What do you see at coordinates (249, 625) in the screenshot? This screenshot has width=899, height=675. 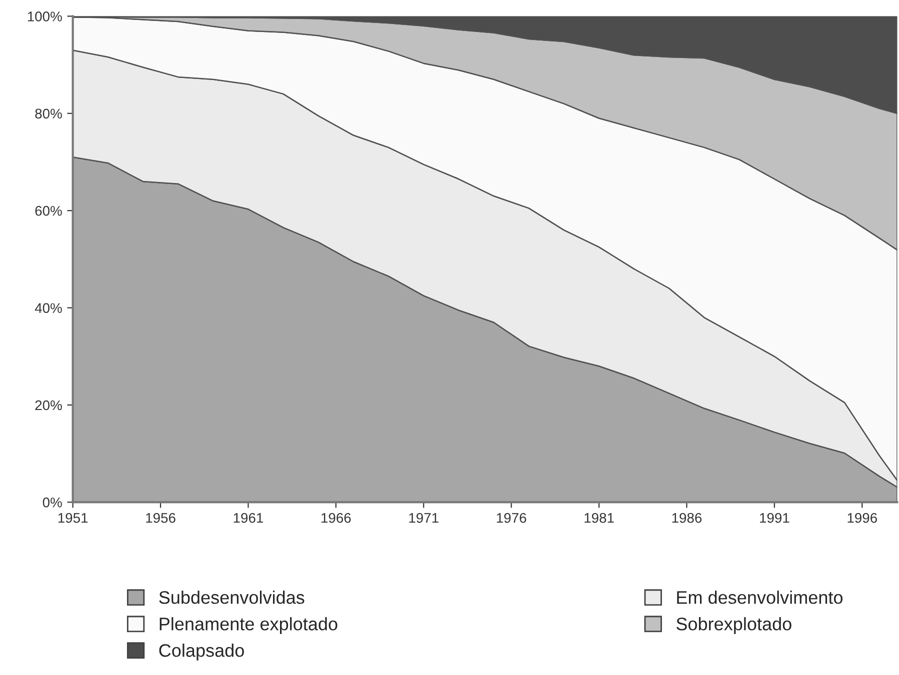 I see `legend-label: Plenamente explotado` at bounding box center [249, 625].